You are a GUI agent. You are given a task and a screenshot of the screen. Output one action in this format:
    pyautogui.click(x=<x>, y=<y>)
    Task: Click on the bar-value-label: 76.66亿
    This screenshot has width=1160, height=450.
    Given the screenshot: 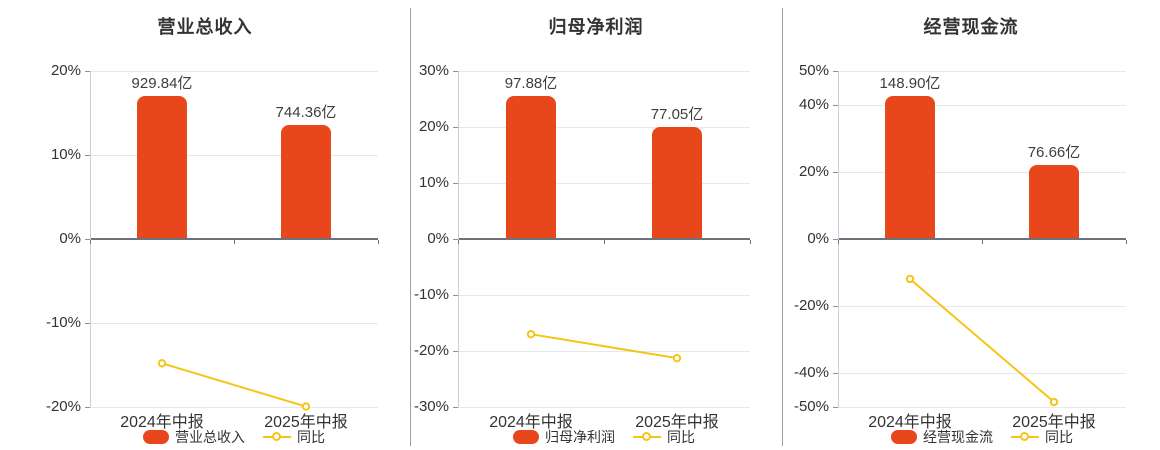 What is the action you would take?
    pyautogui.click(x=1054, y=152)
    